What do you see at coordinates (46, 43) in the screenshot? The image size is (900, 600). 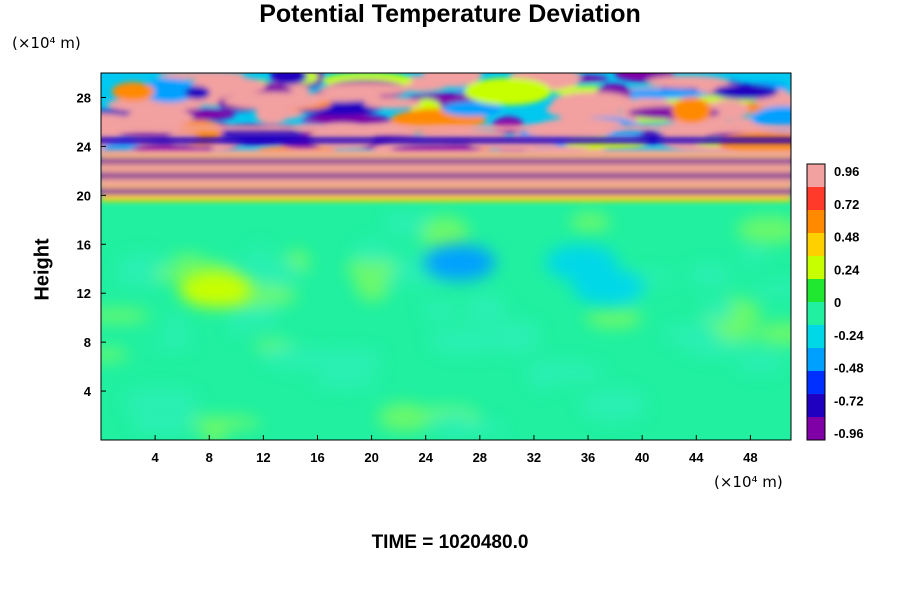 I see `y-axis-unit: (×10⁴ m)` at bounding box center [46, 43].